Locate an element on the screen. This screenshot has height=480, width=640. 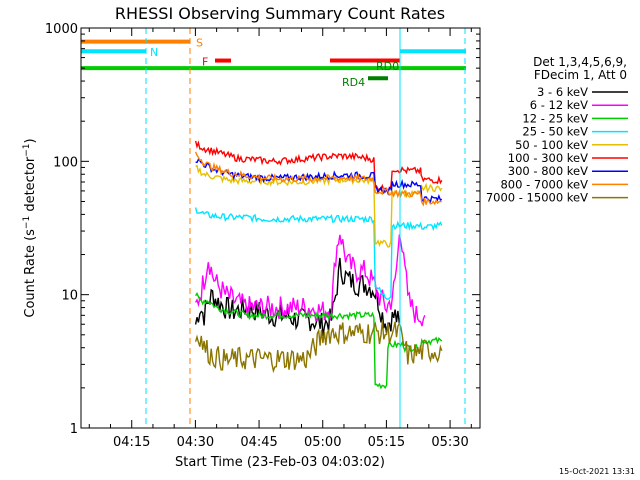
svg-text: Count Rate (s−1 detector−1) is located at coordinates (30, 227).